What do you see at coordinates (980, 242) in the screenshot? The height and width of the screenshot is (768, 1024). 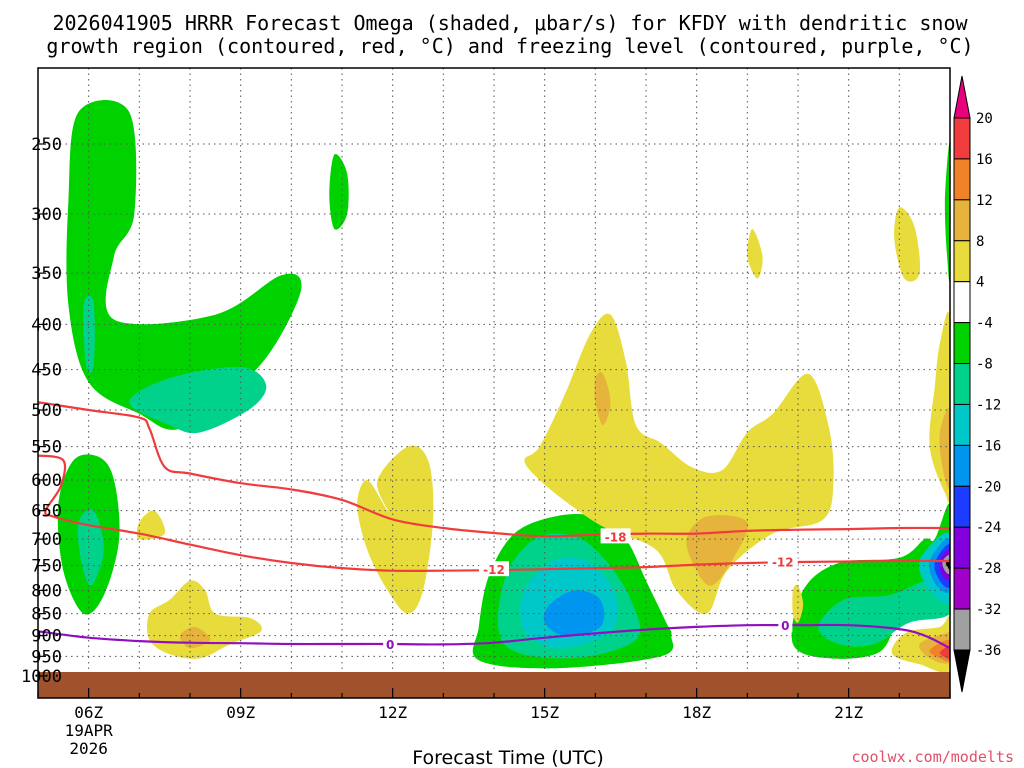 I see `colorbar-label-3: 8` at bounding box center [980, 242].